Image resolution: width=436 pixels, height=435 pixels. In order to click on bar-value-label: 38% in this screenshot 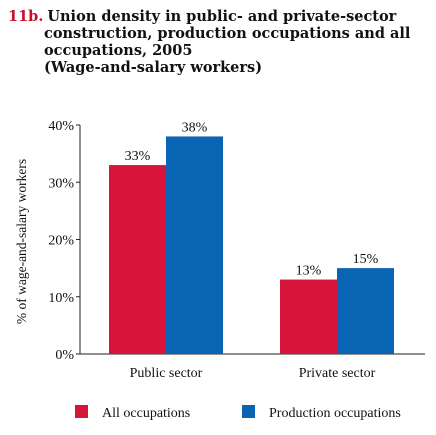, I will do `click(195, 127)`.